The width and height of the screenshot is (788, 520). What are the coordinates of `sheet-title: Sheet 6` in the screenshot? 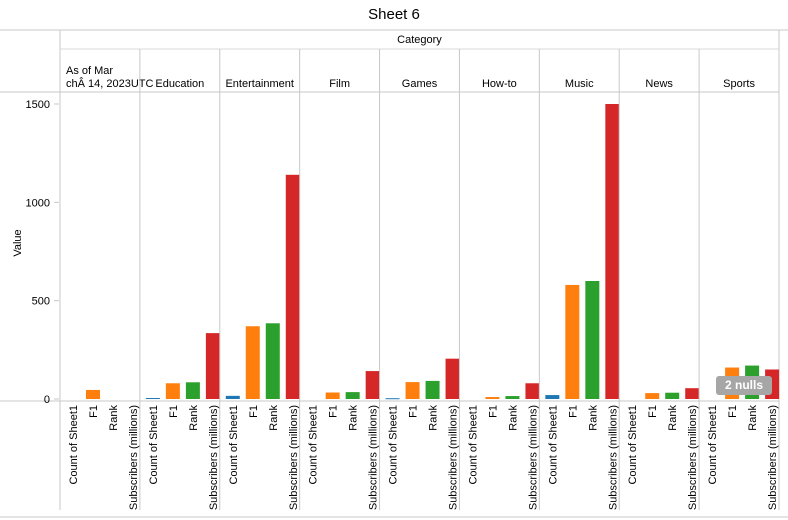 It's located at (394, 14).